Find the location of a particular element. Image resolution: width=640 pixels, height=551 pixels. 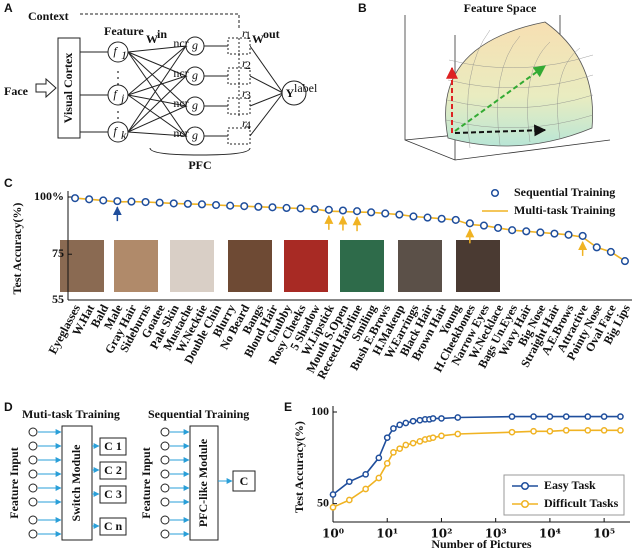

label: j is located at coordinates (122, 98).